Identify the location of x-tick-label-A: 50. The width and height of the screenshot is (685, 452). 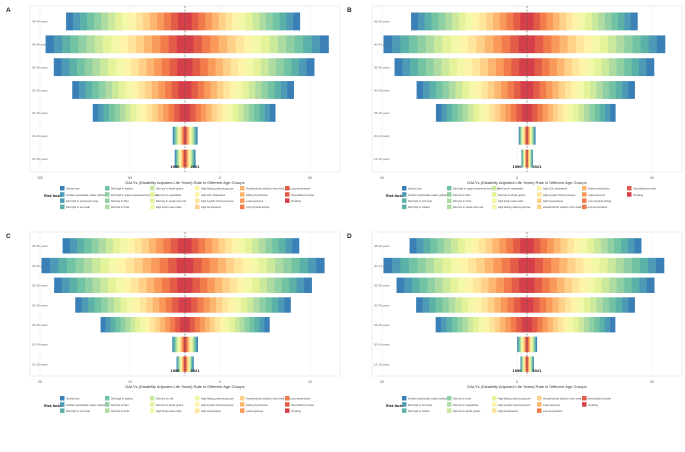
(310, 178).